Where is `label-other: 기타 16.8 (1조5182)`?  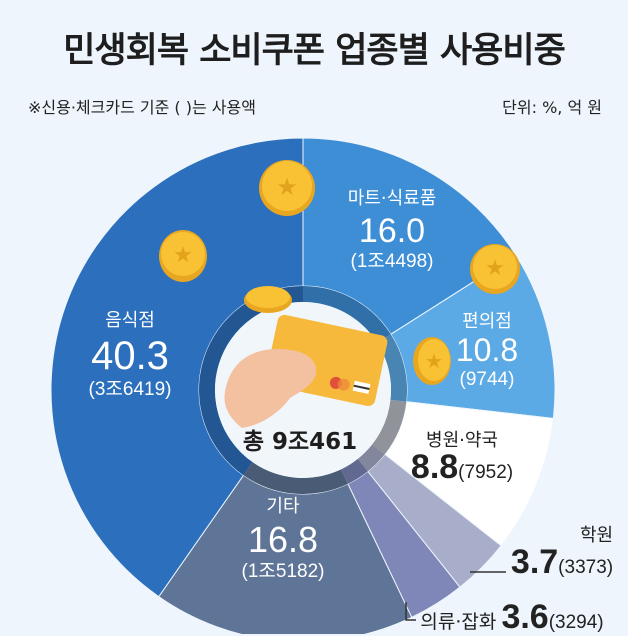 label-other: 기타 16.8 (1조5182) is located at coordinates (283, 539).